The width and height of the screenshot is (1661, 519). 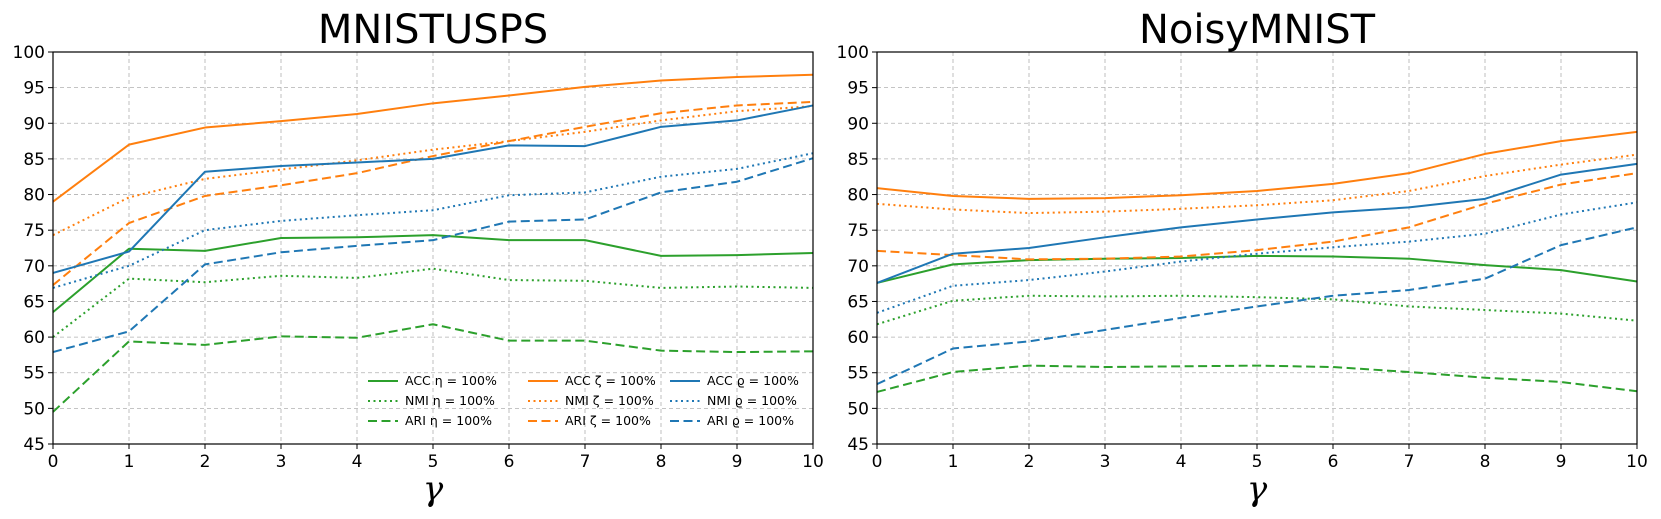 What do you see at coordinates (610, 380) in the screenshot?
I see `legend-label: ACC ζ = 100%` at bounding box center [610, 380].